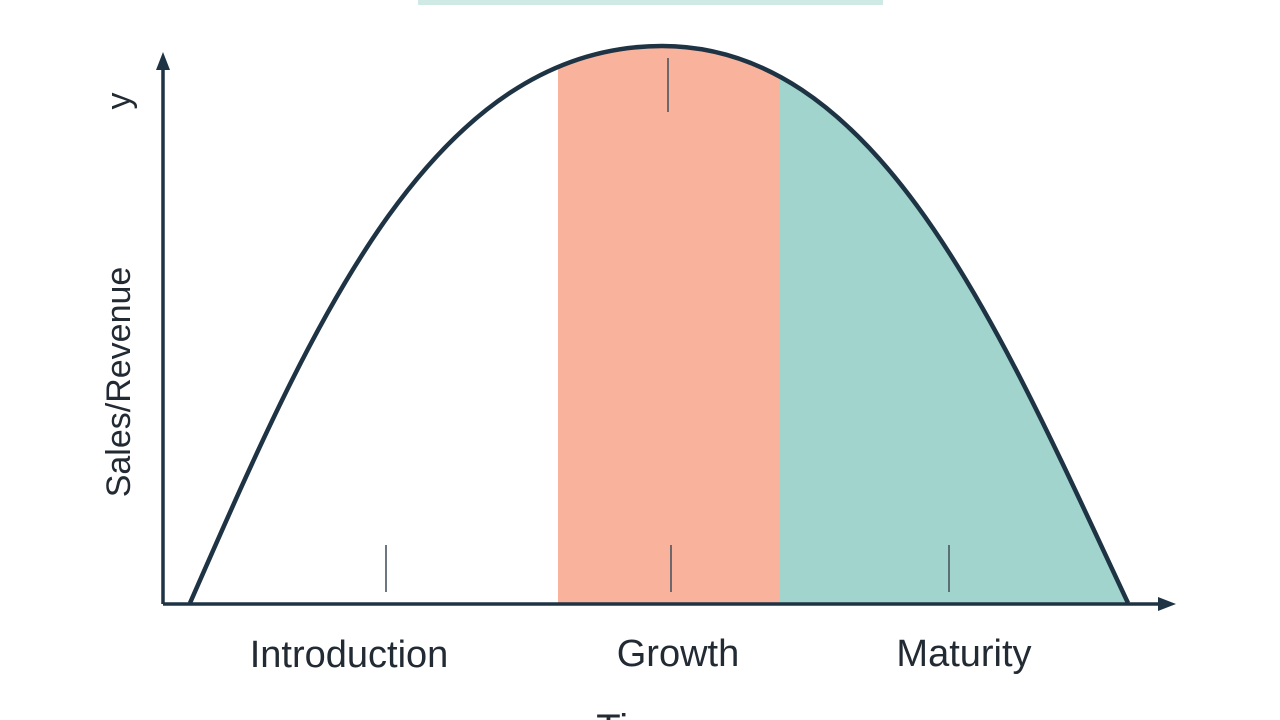  What do you see at coordinates (119, 382) in the screenshot?
I see `y-axis-label: Sales/Revenue` at bounding box center [119, 382].